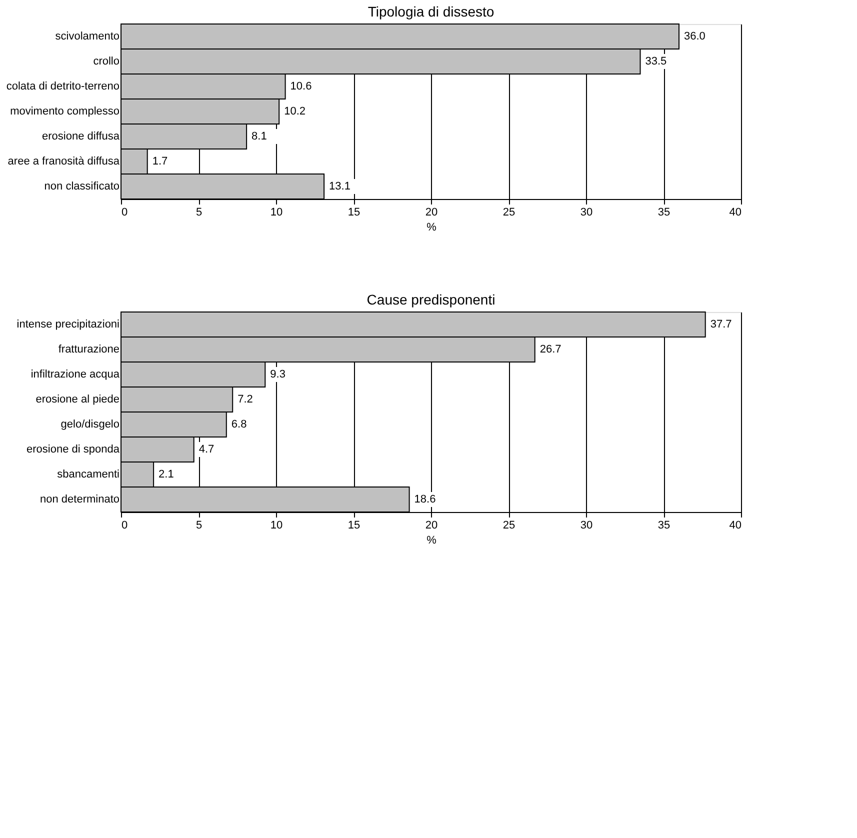 The height and width of the screenshot is (838, 857). I want to click on data-label: 4.7, so click(206, 450).